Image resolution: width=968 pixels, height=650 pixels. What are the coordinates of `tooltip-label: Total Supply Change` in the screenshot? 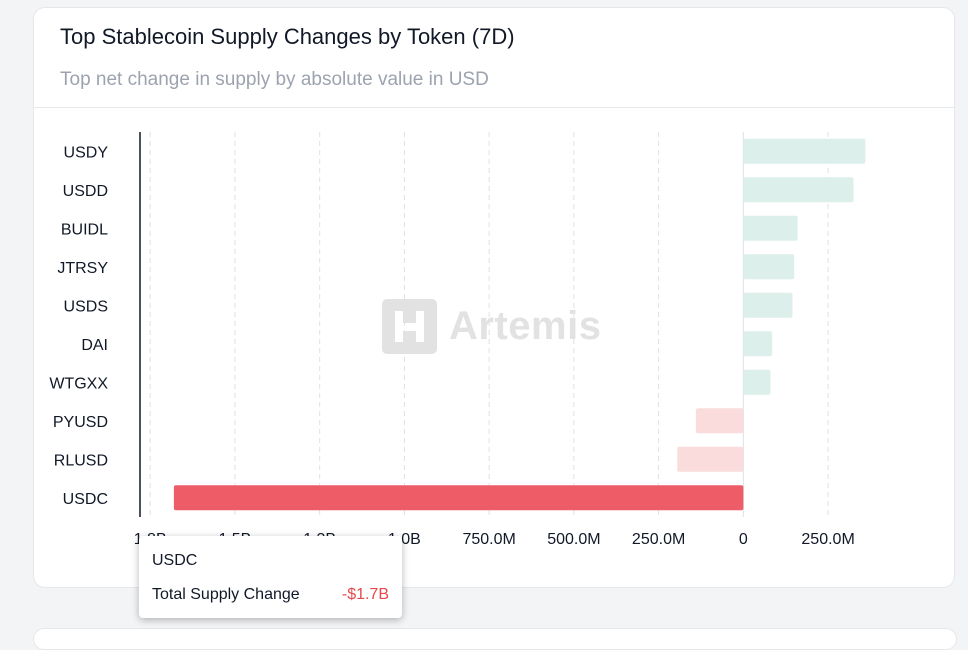 It's located at (226, 594).